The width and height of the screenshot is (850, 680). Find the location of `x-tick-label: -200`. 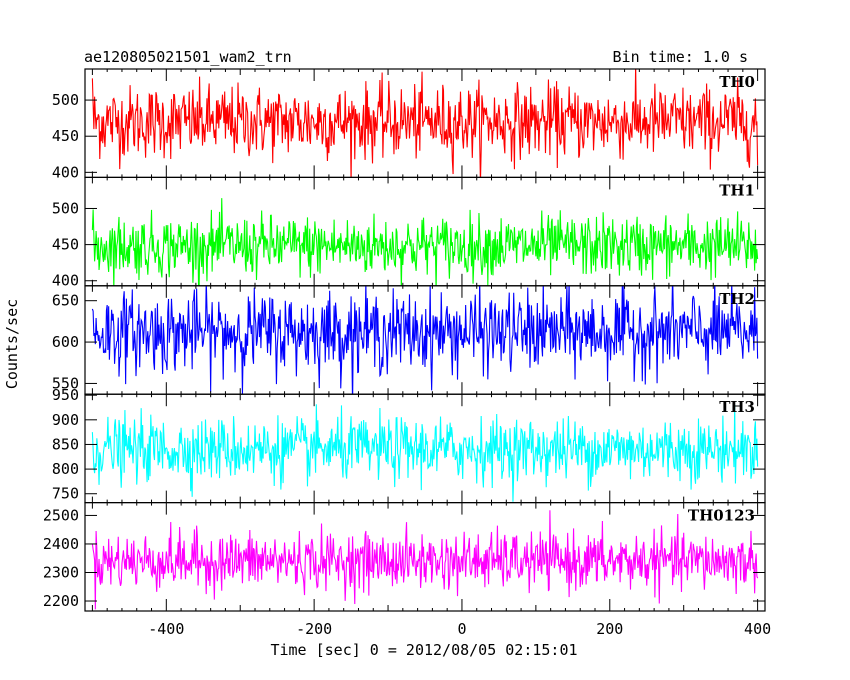

x-tick-label: -200 is located at coordinates (314, 629).